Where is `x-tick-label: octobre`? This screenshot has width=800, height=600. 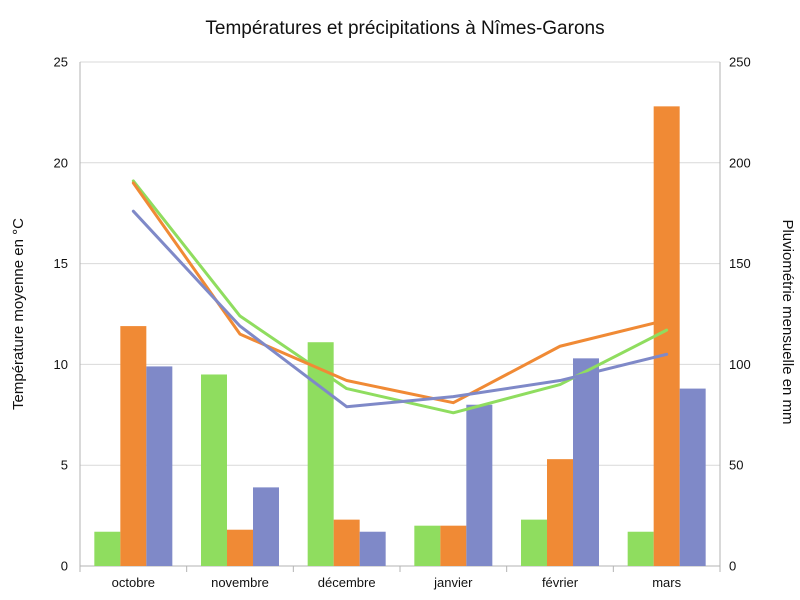
x-tick-label: octobre is located at coordinates (133, 582).